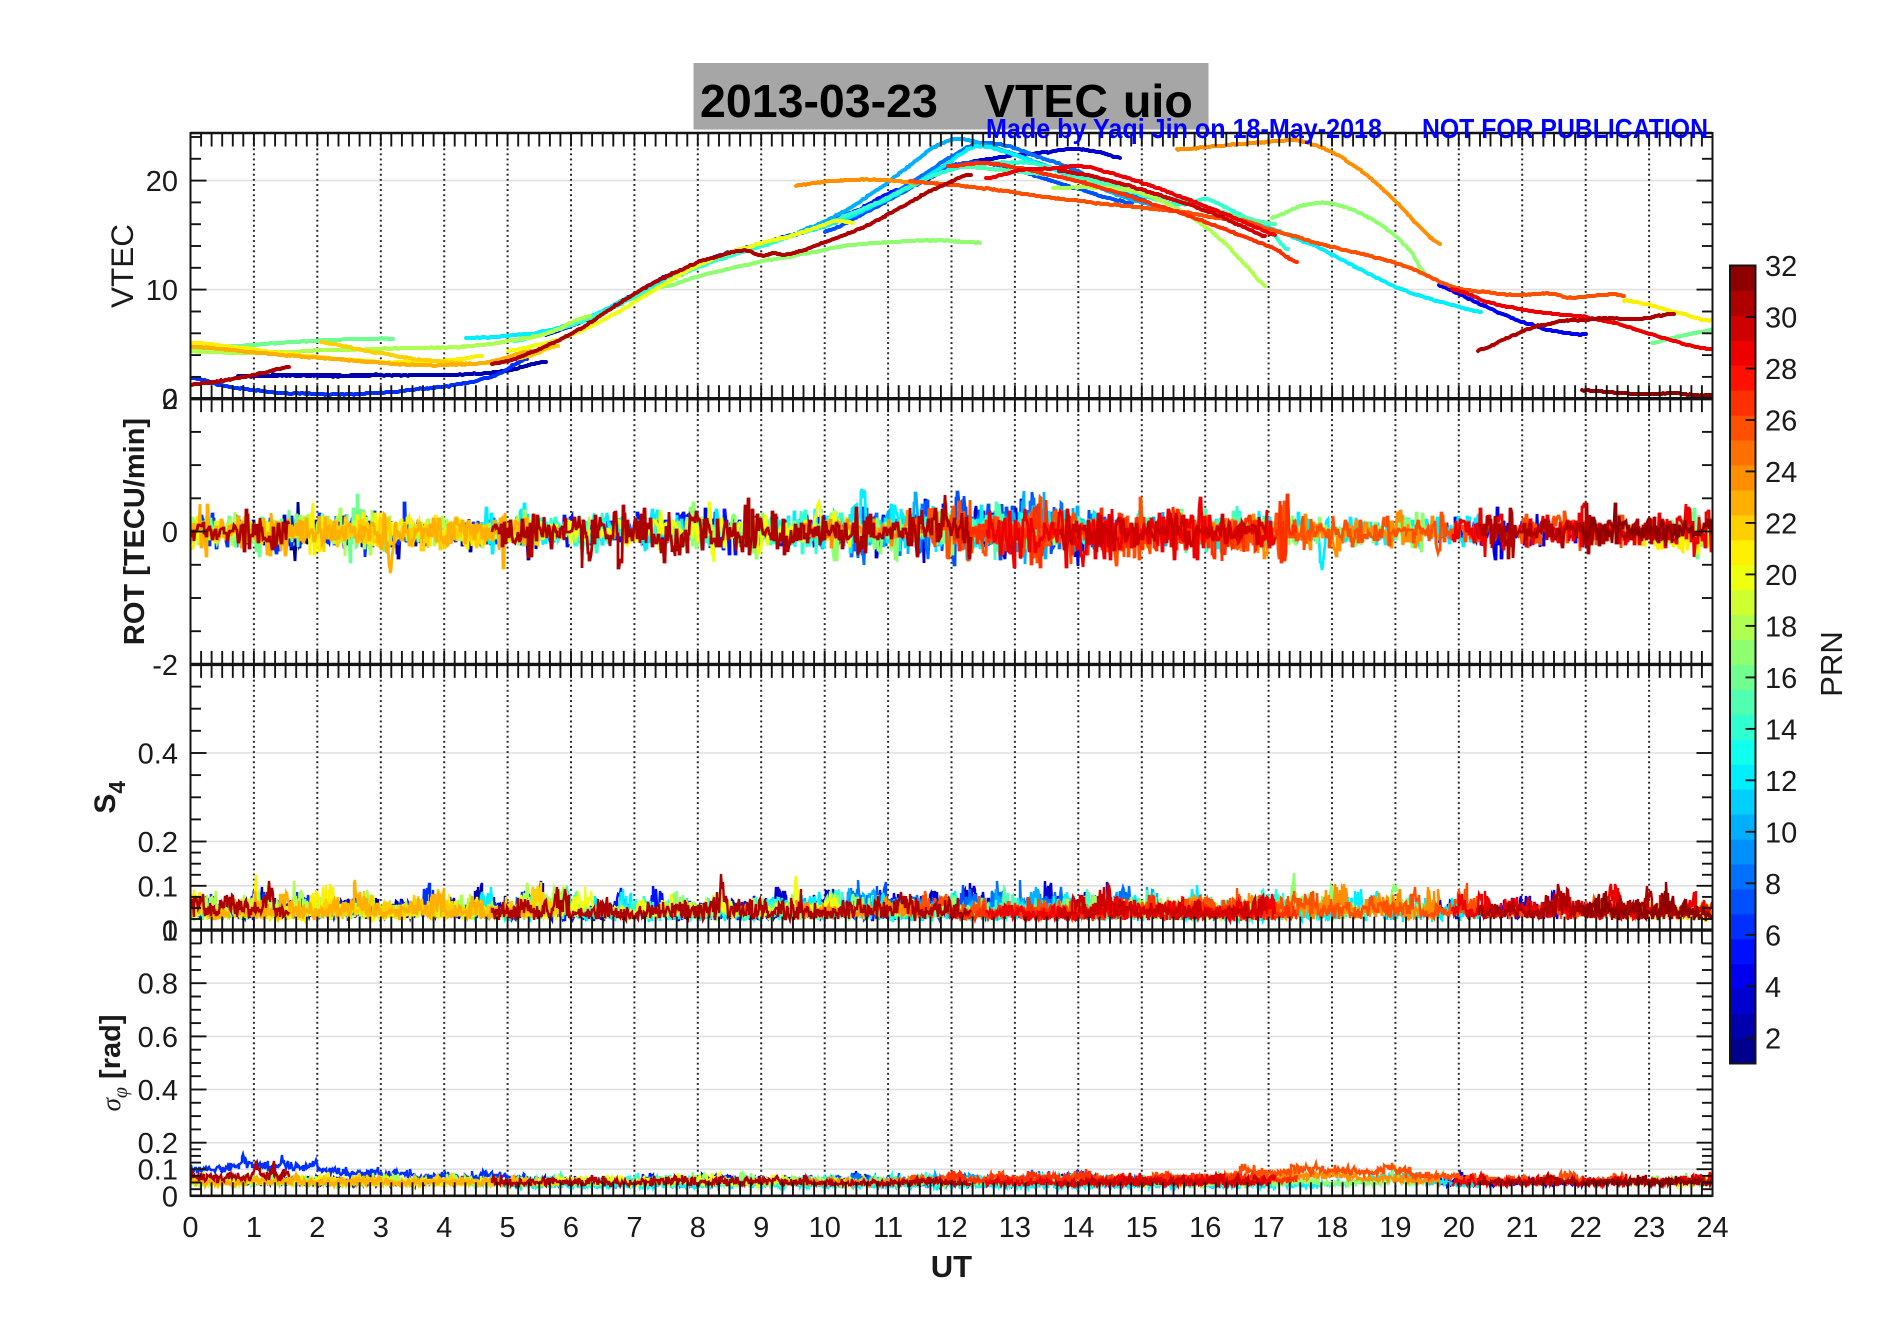  I want to click on svg-text: -2, so click(165, 666).